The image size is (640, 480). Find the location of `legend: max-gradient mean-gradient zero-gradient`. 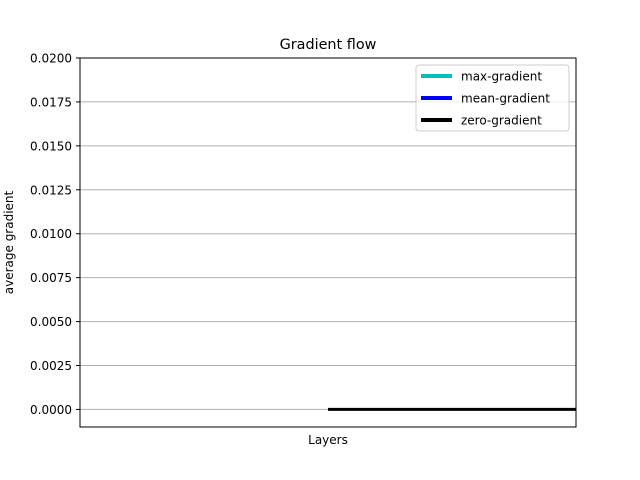

legend: max-gradient mean-gradient zero-gradient is located at coordinates (492, 98).